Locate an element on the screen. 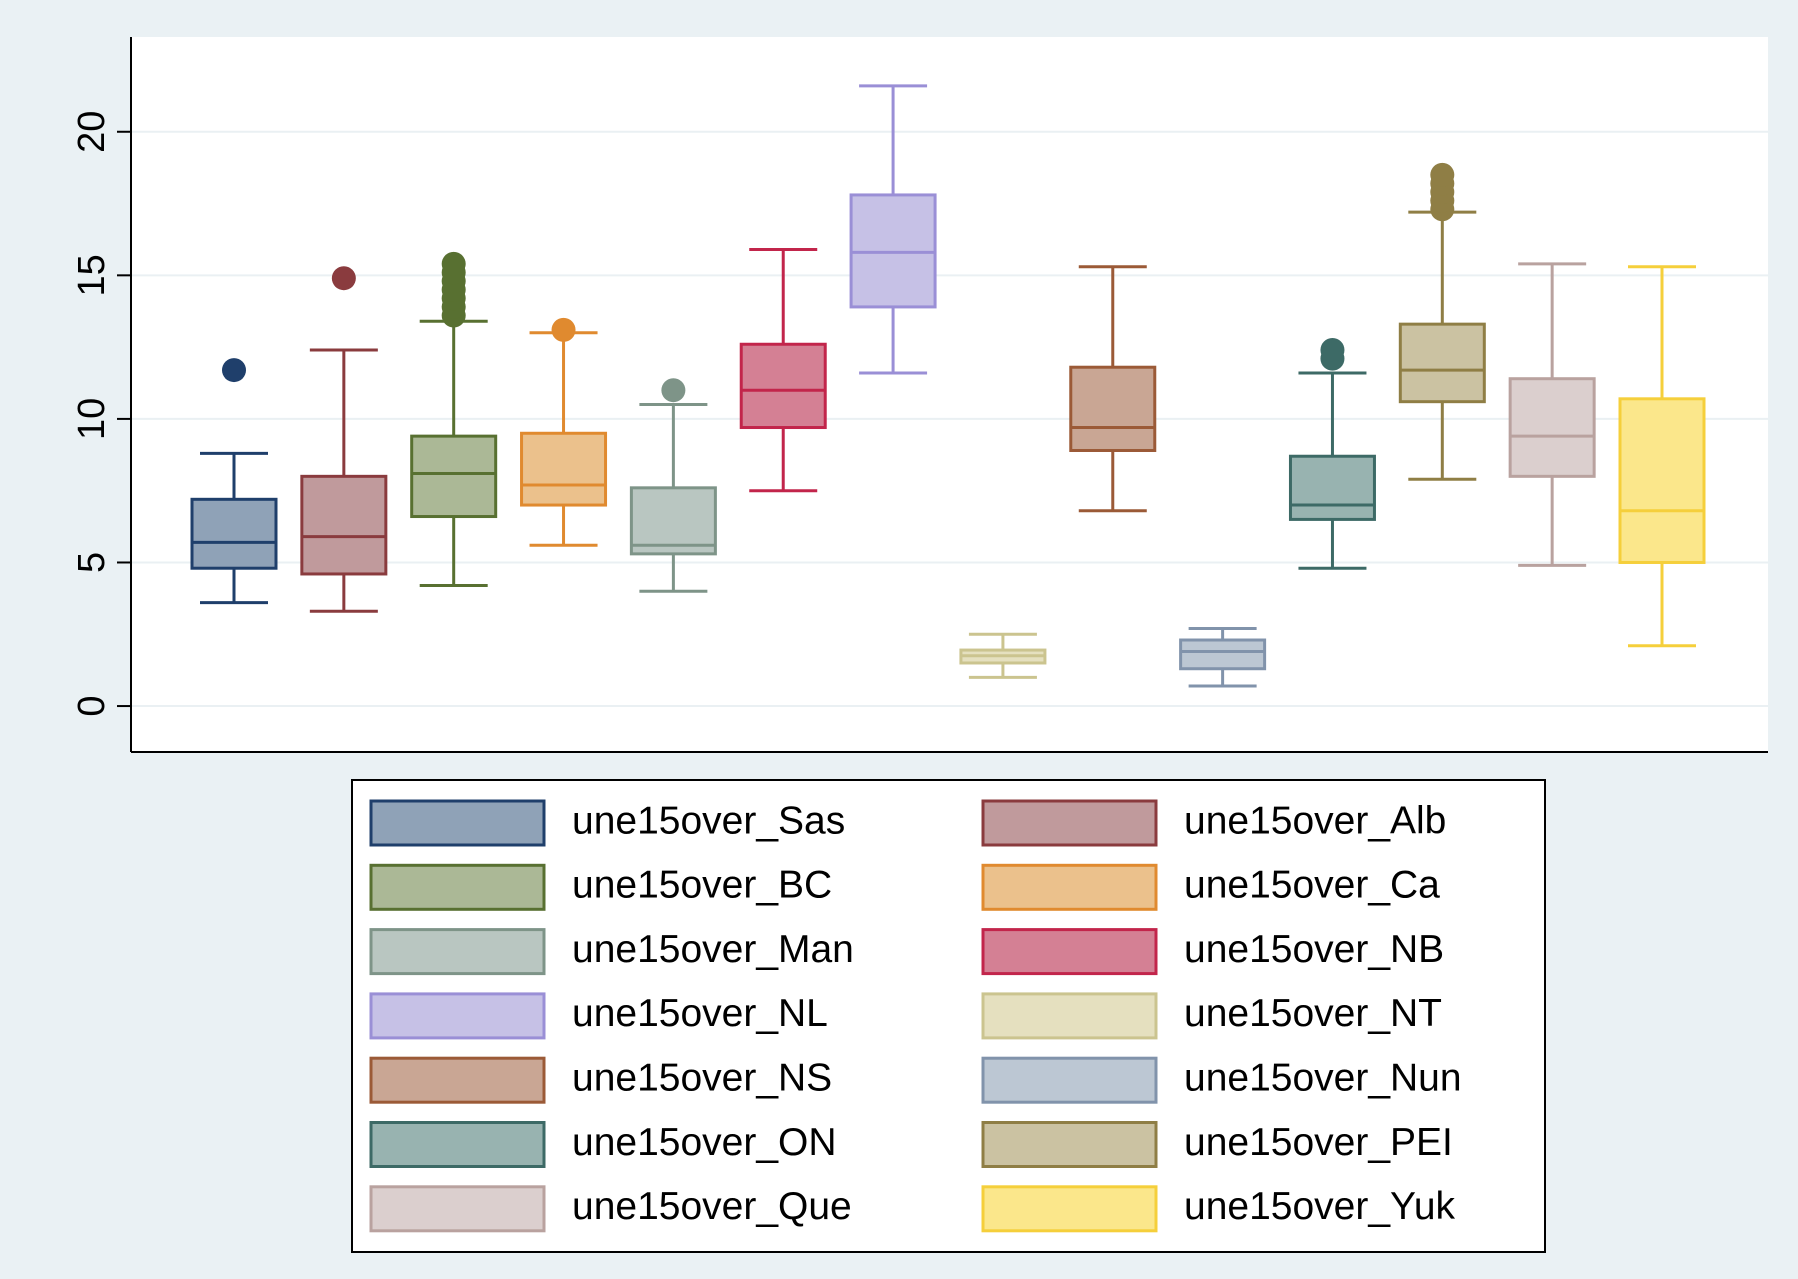 The image size is (1798, 1279). box-une15over_NT is located at coordinates (1003, 655).